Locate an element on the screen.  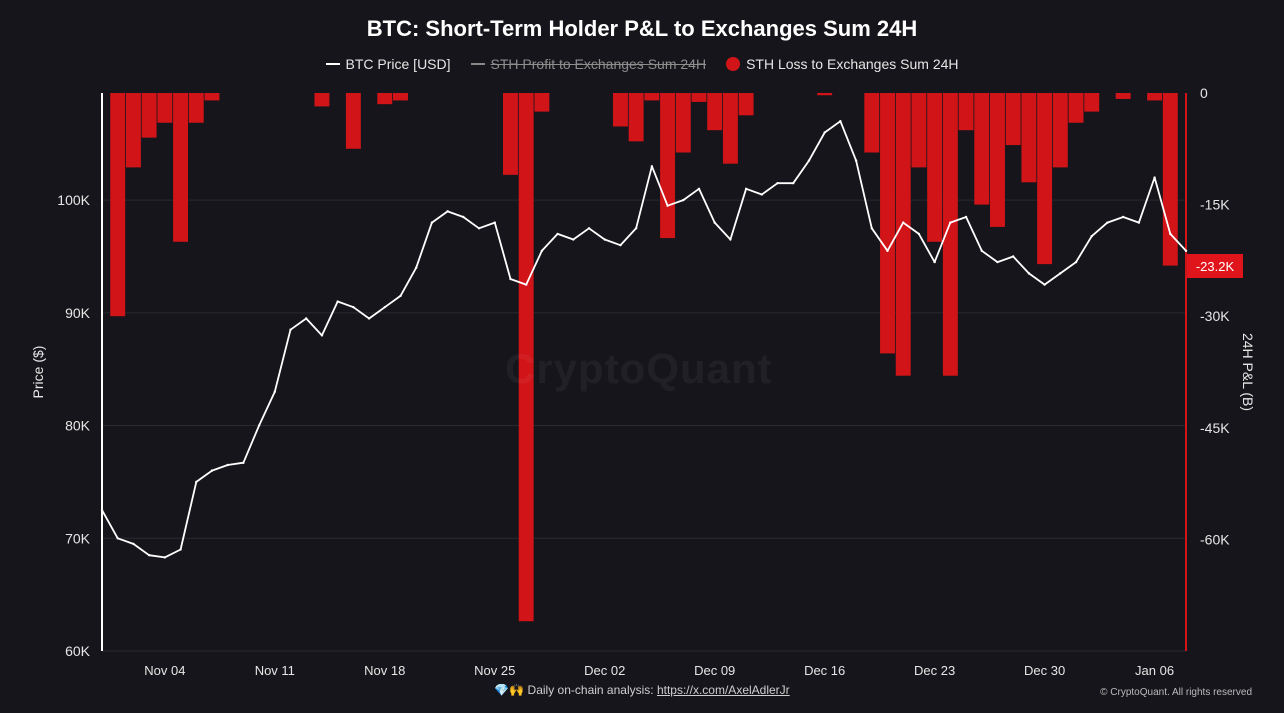
x-tick-label: Nov 25 is located at coordinates (494, 670).